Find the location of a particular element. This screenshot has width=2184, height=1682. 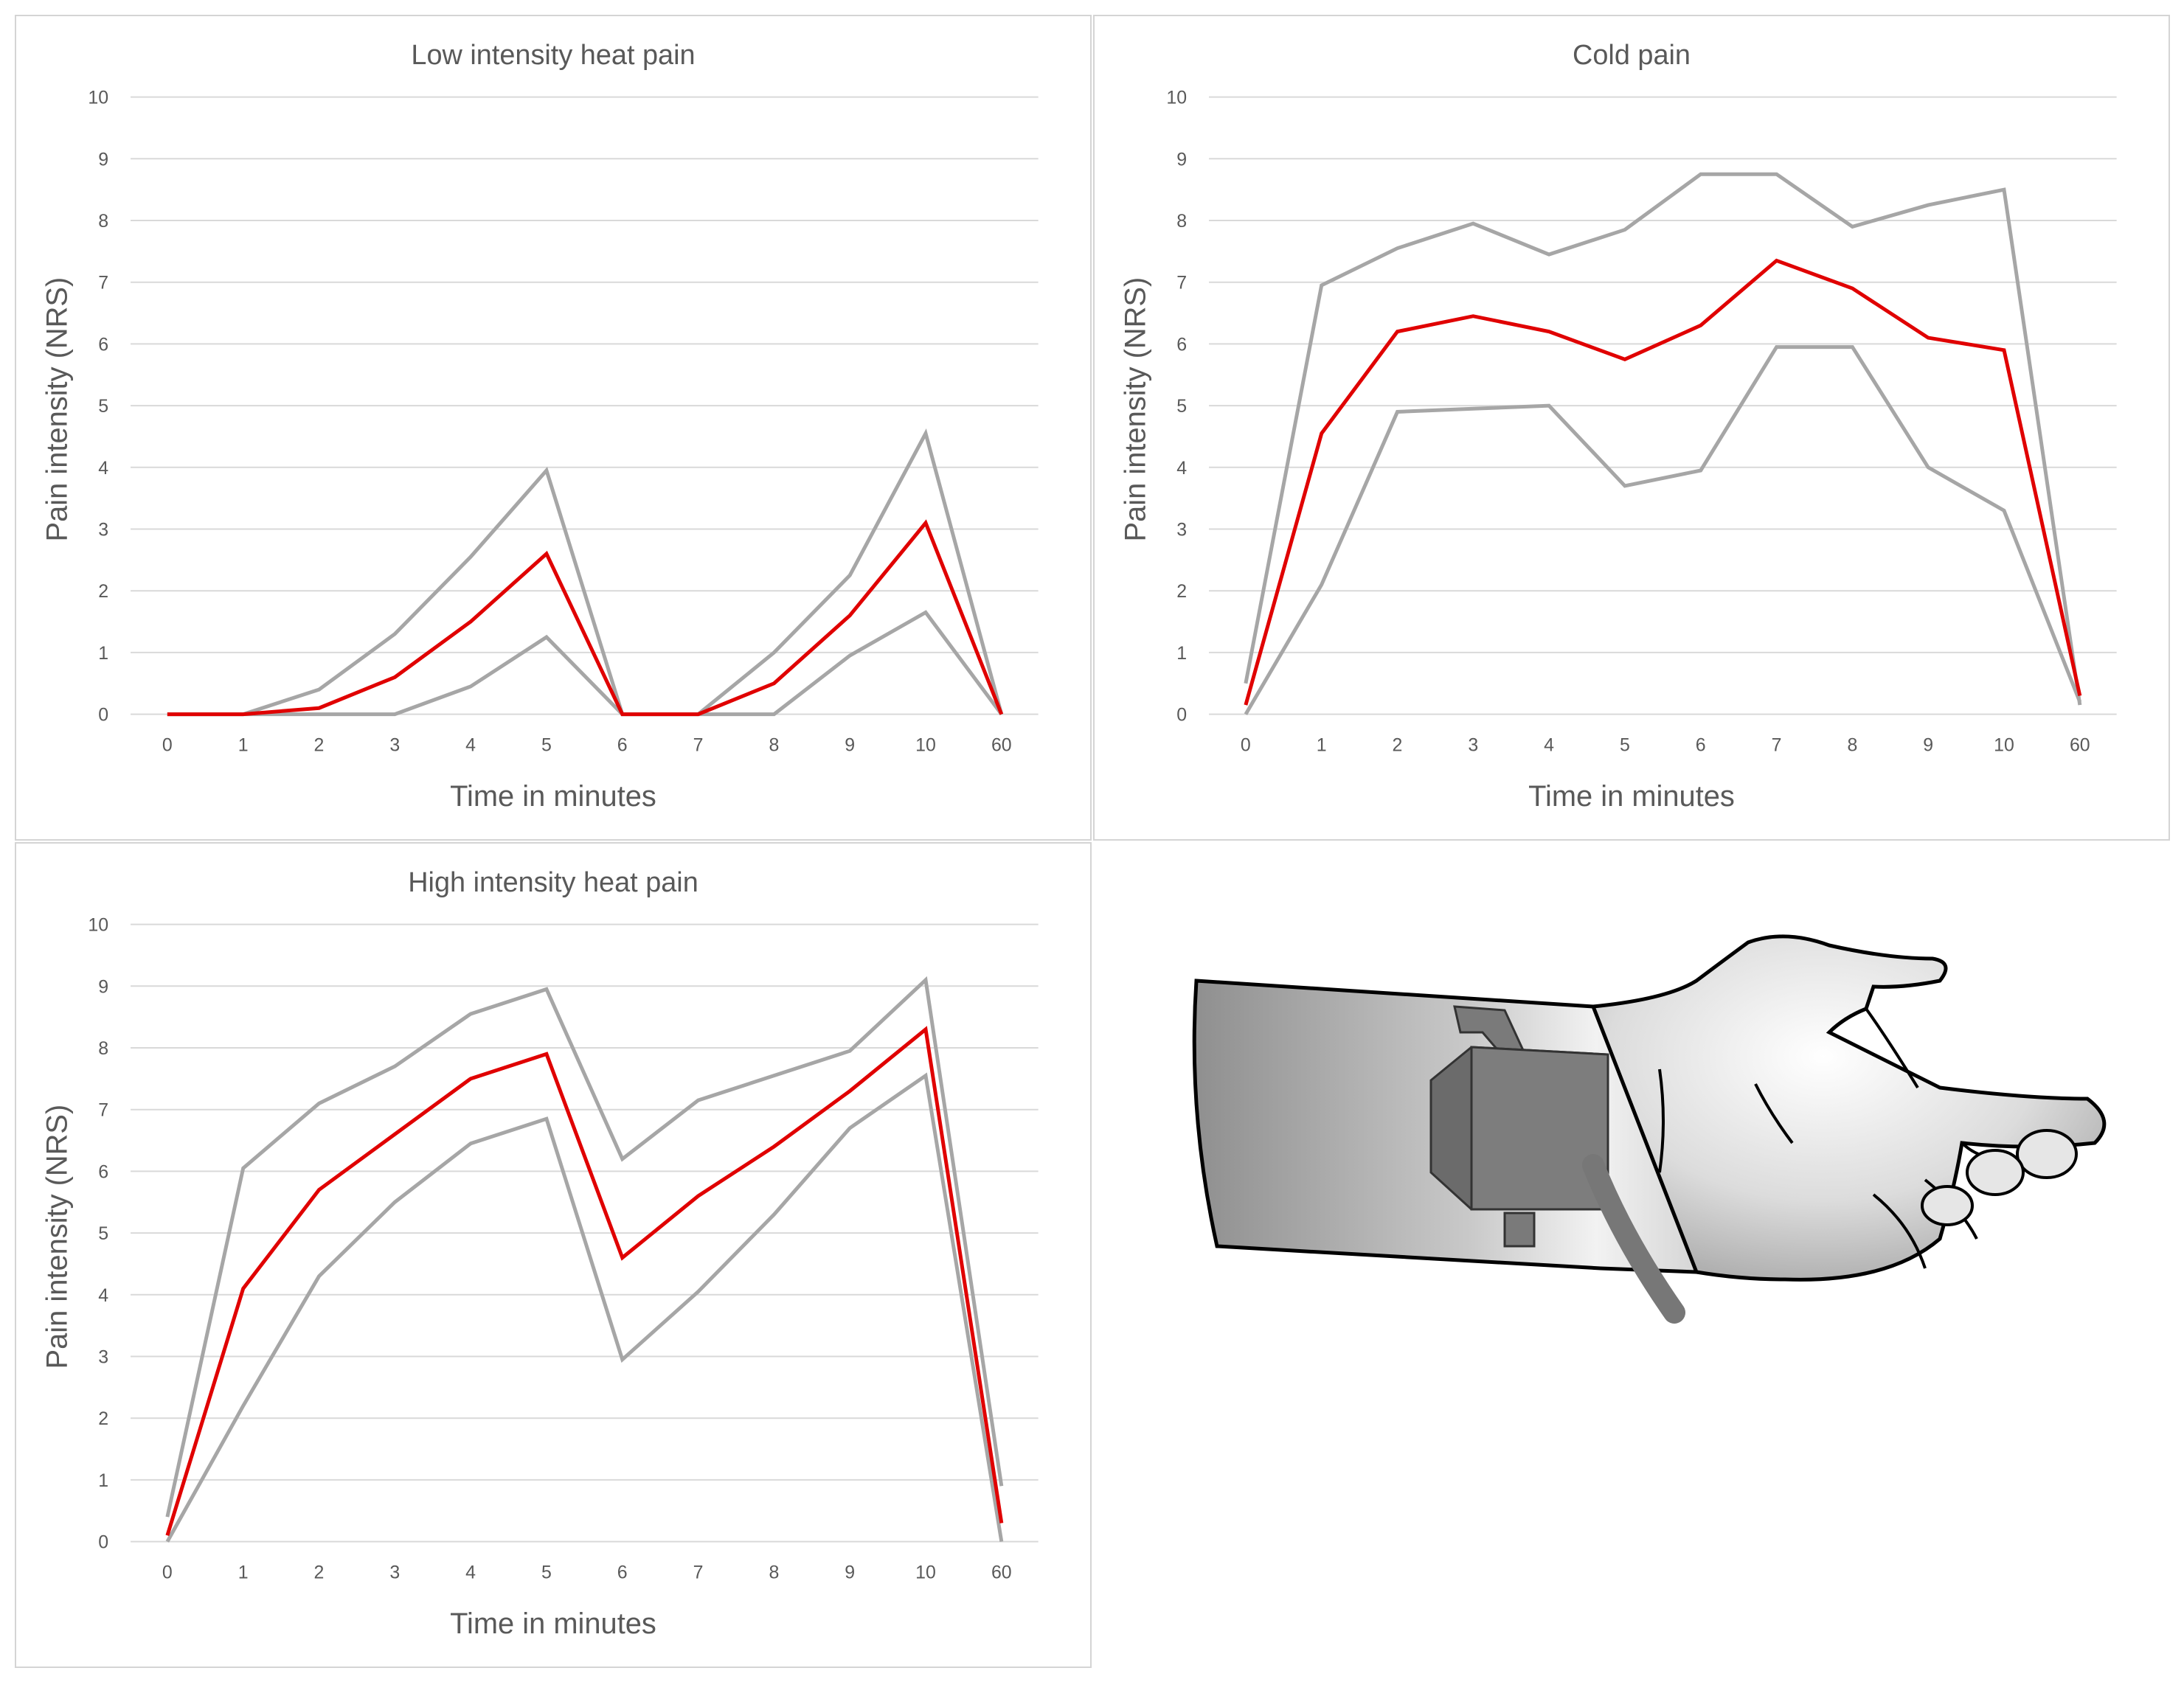

chart-title: Low intensity heat pain is located at coordinates (553, 55).